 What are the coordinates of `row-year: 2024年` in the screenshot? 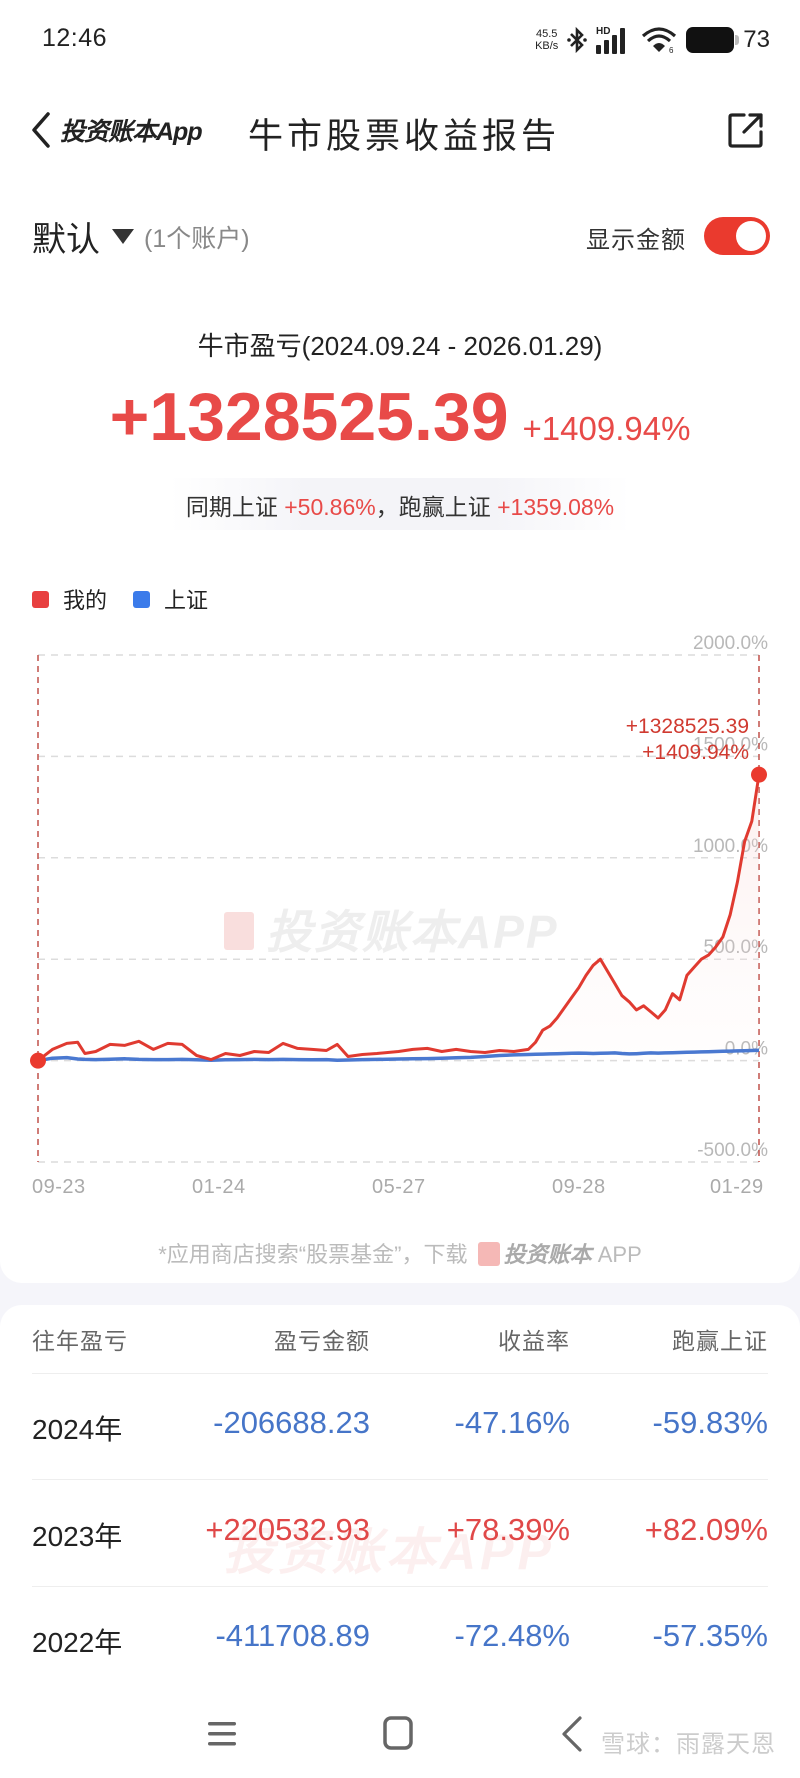 It's located at (77, 1429).